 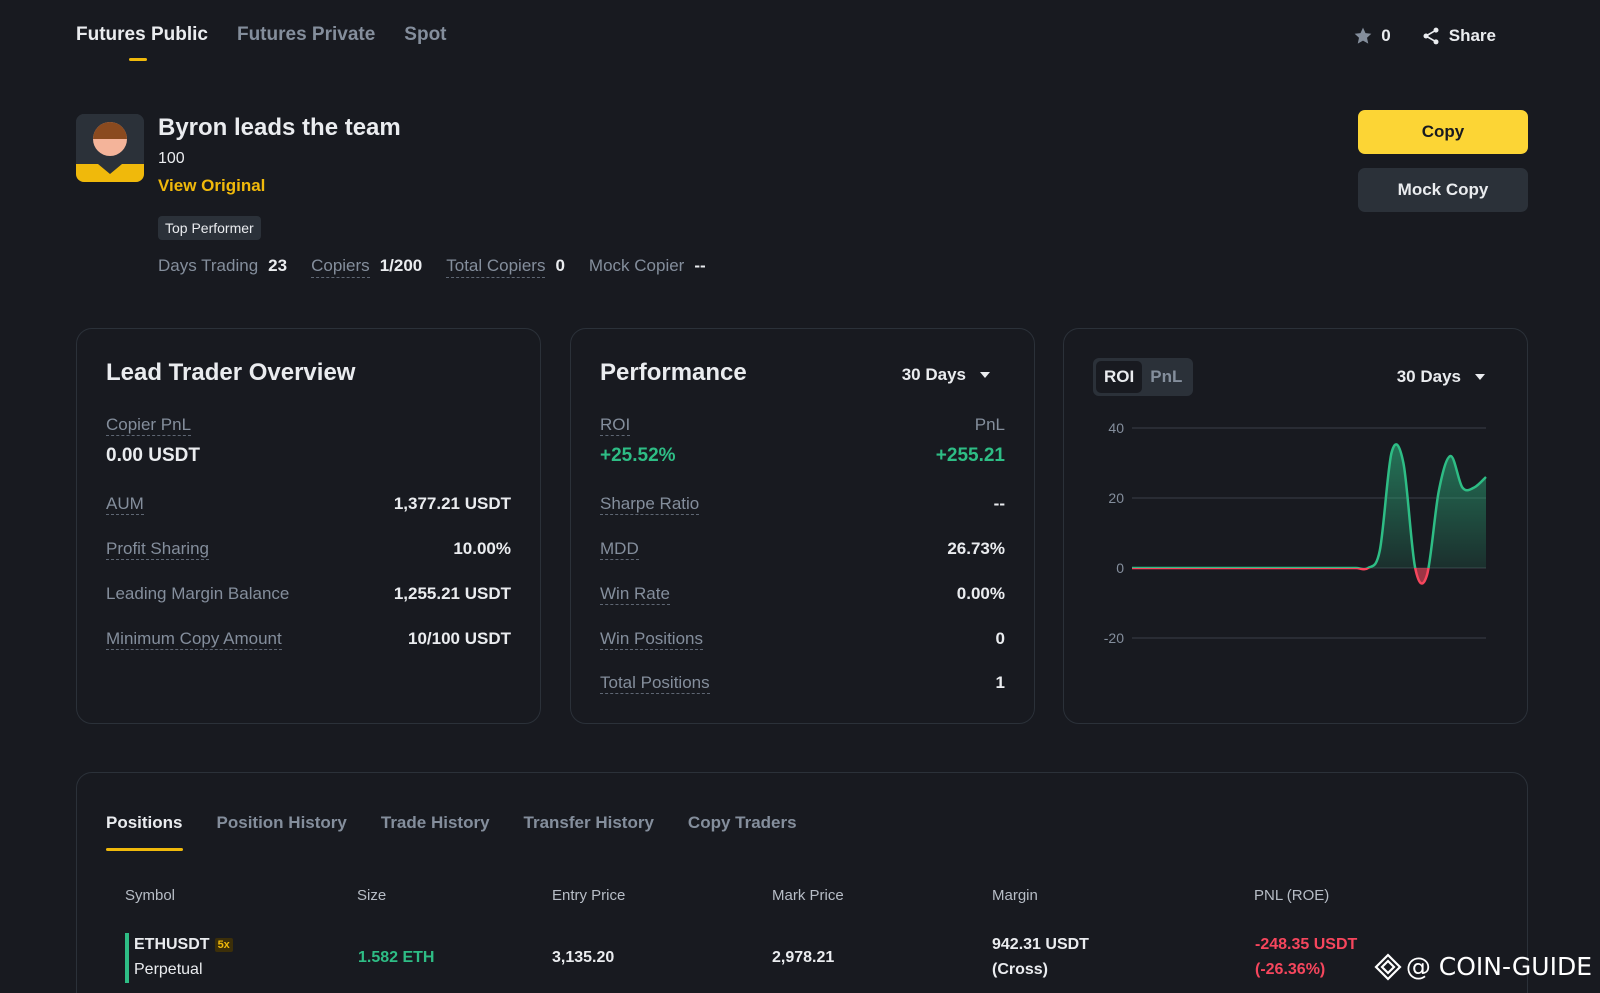 What do you see at coordinates (452, 503) in the screenshot?
I see `aum-value: 1,377.21 USDT` at bounding box center [452, 503].